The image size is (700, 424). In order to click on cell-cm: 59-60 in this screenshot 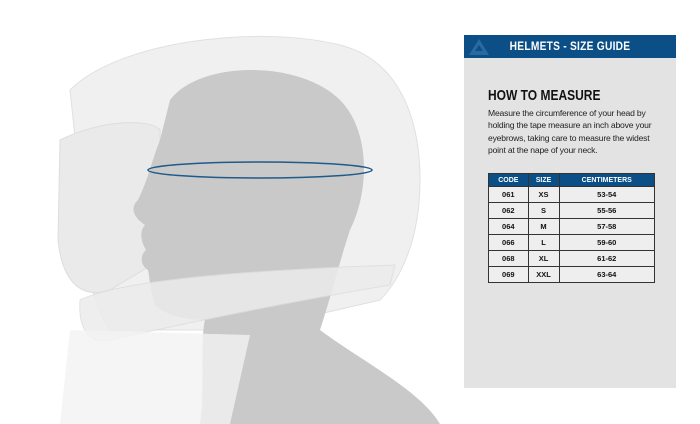, I will do `click(606, 242)`.